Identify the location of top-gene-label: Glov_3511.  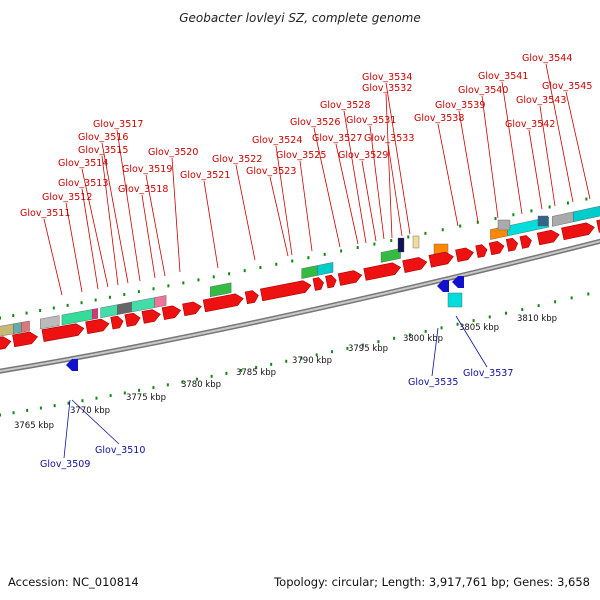
(45, 213).